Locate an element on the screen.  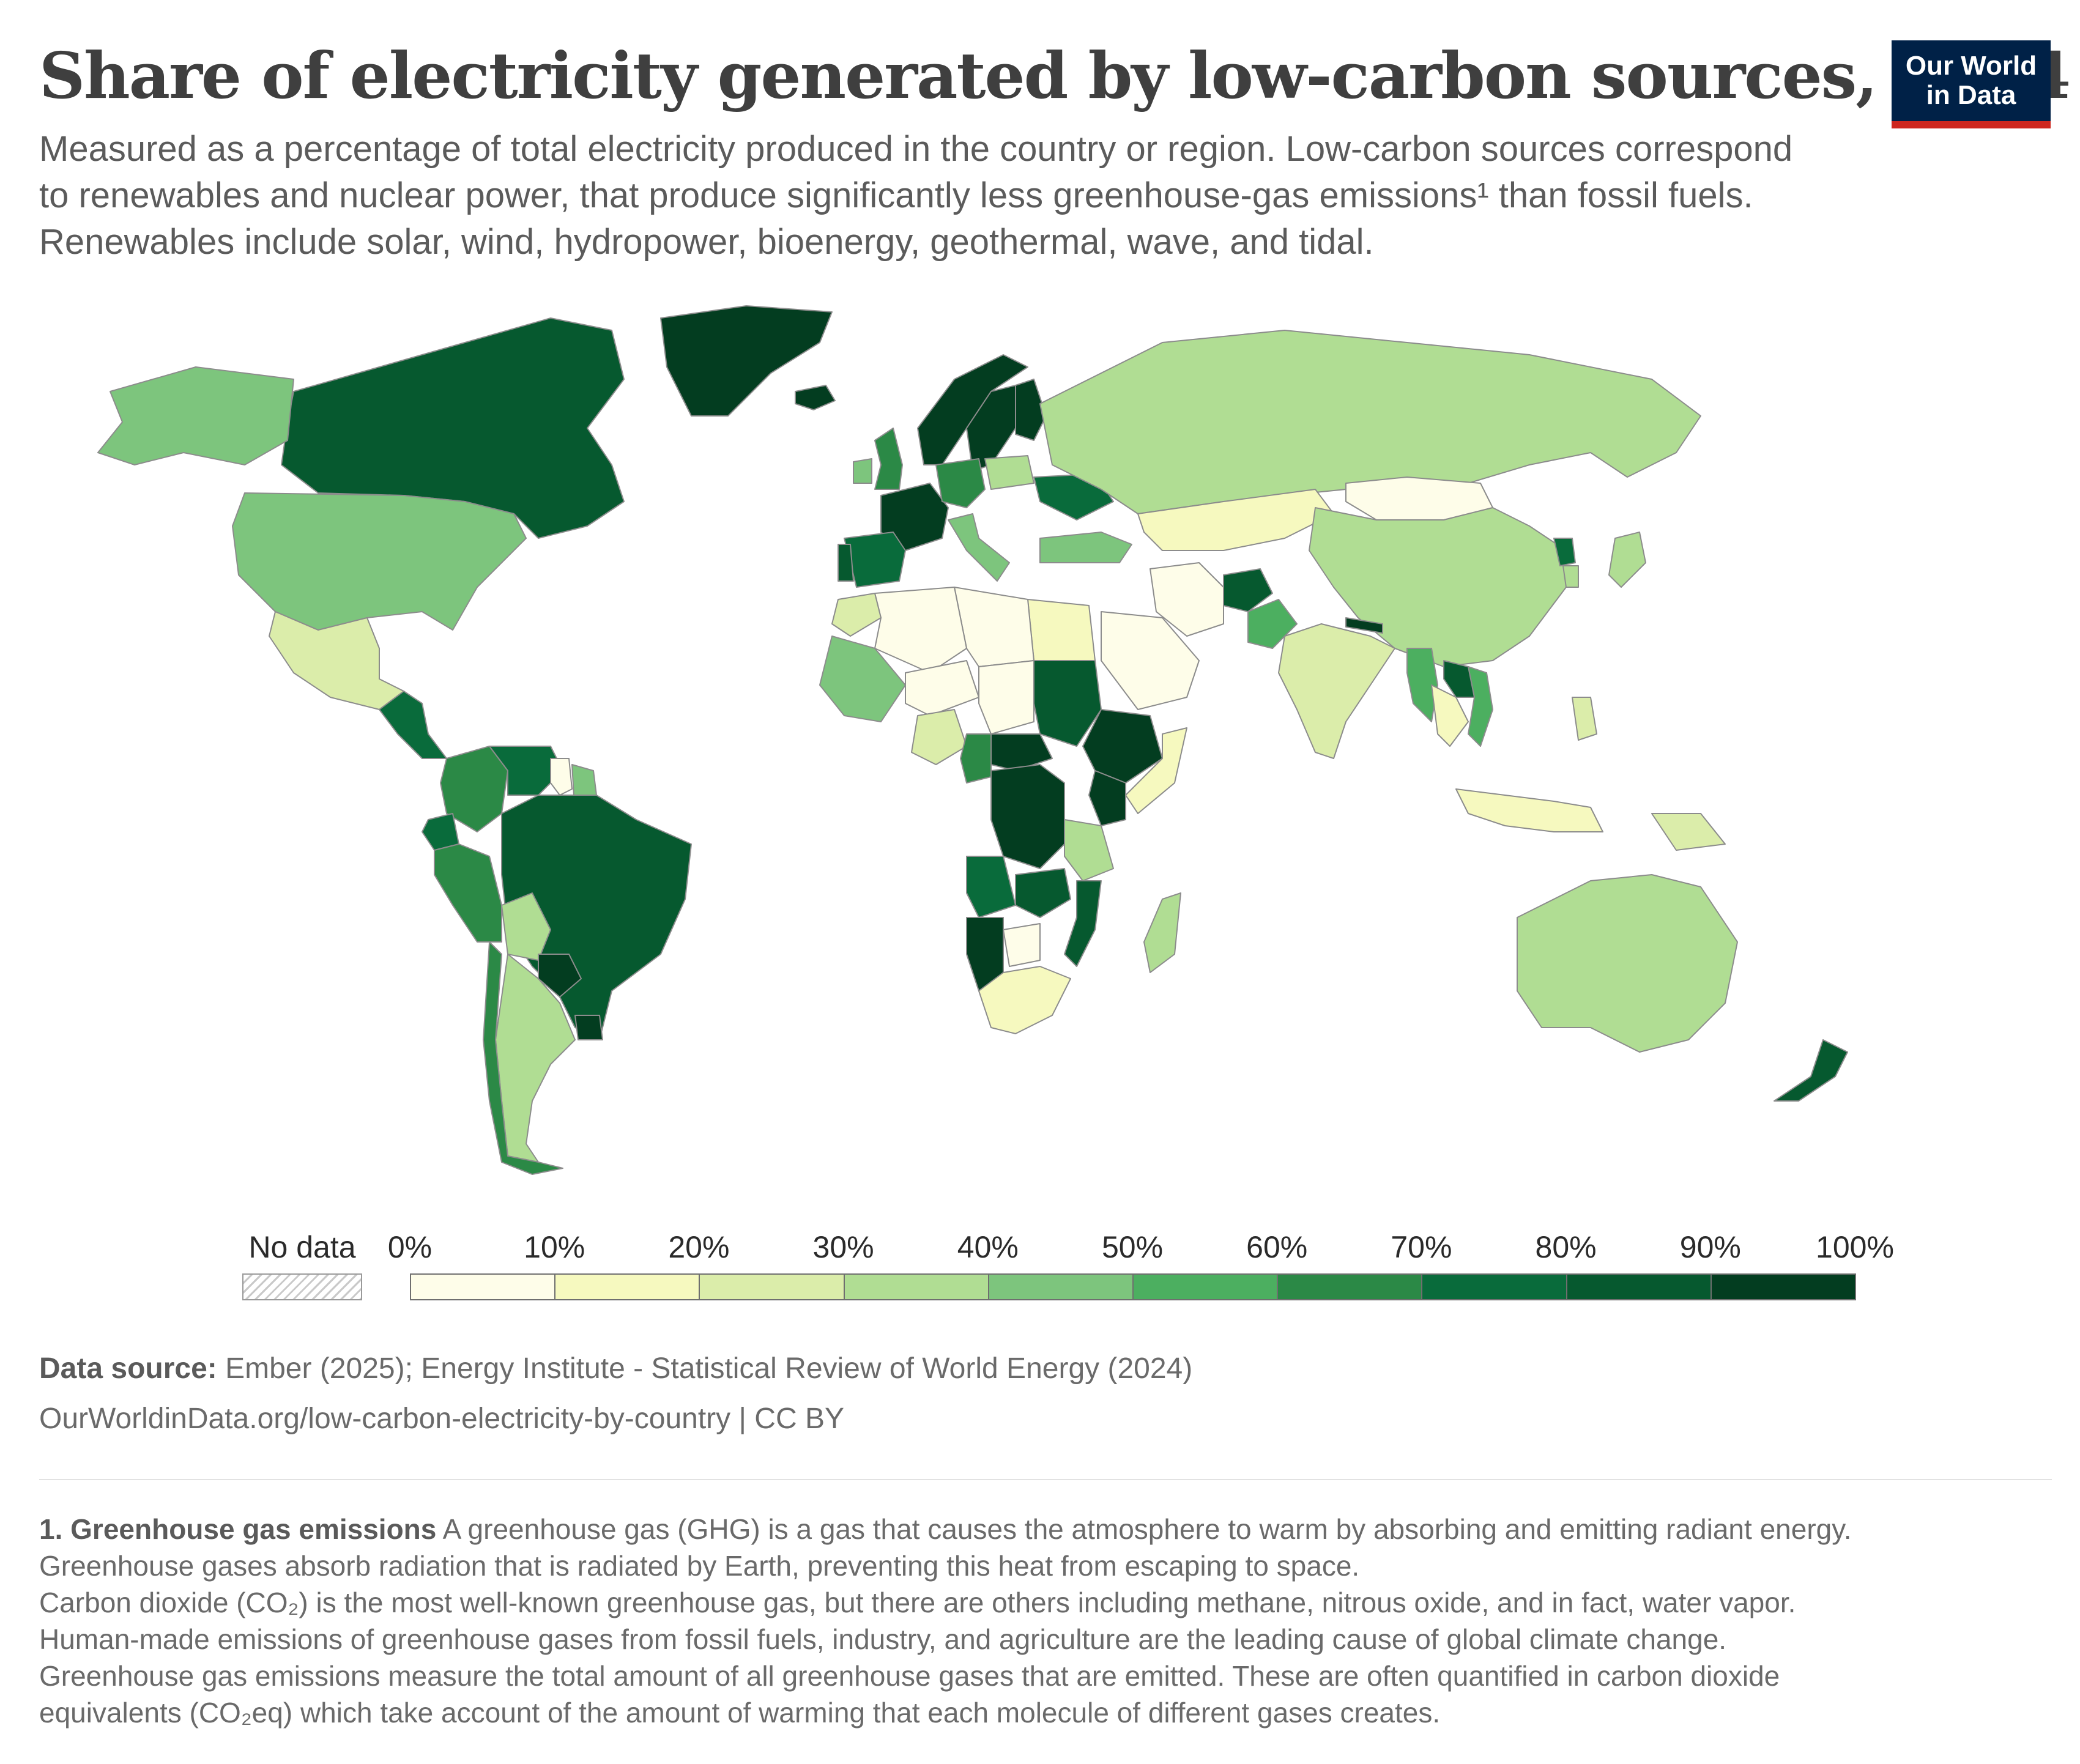
region-somalia: Somalia: 15% is located at coordinates (1156, 770).